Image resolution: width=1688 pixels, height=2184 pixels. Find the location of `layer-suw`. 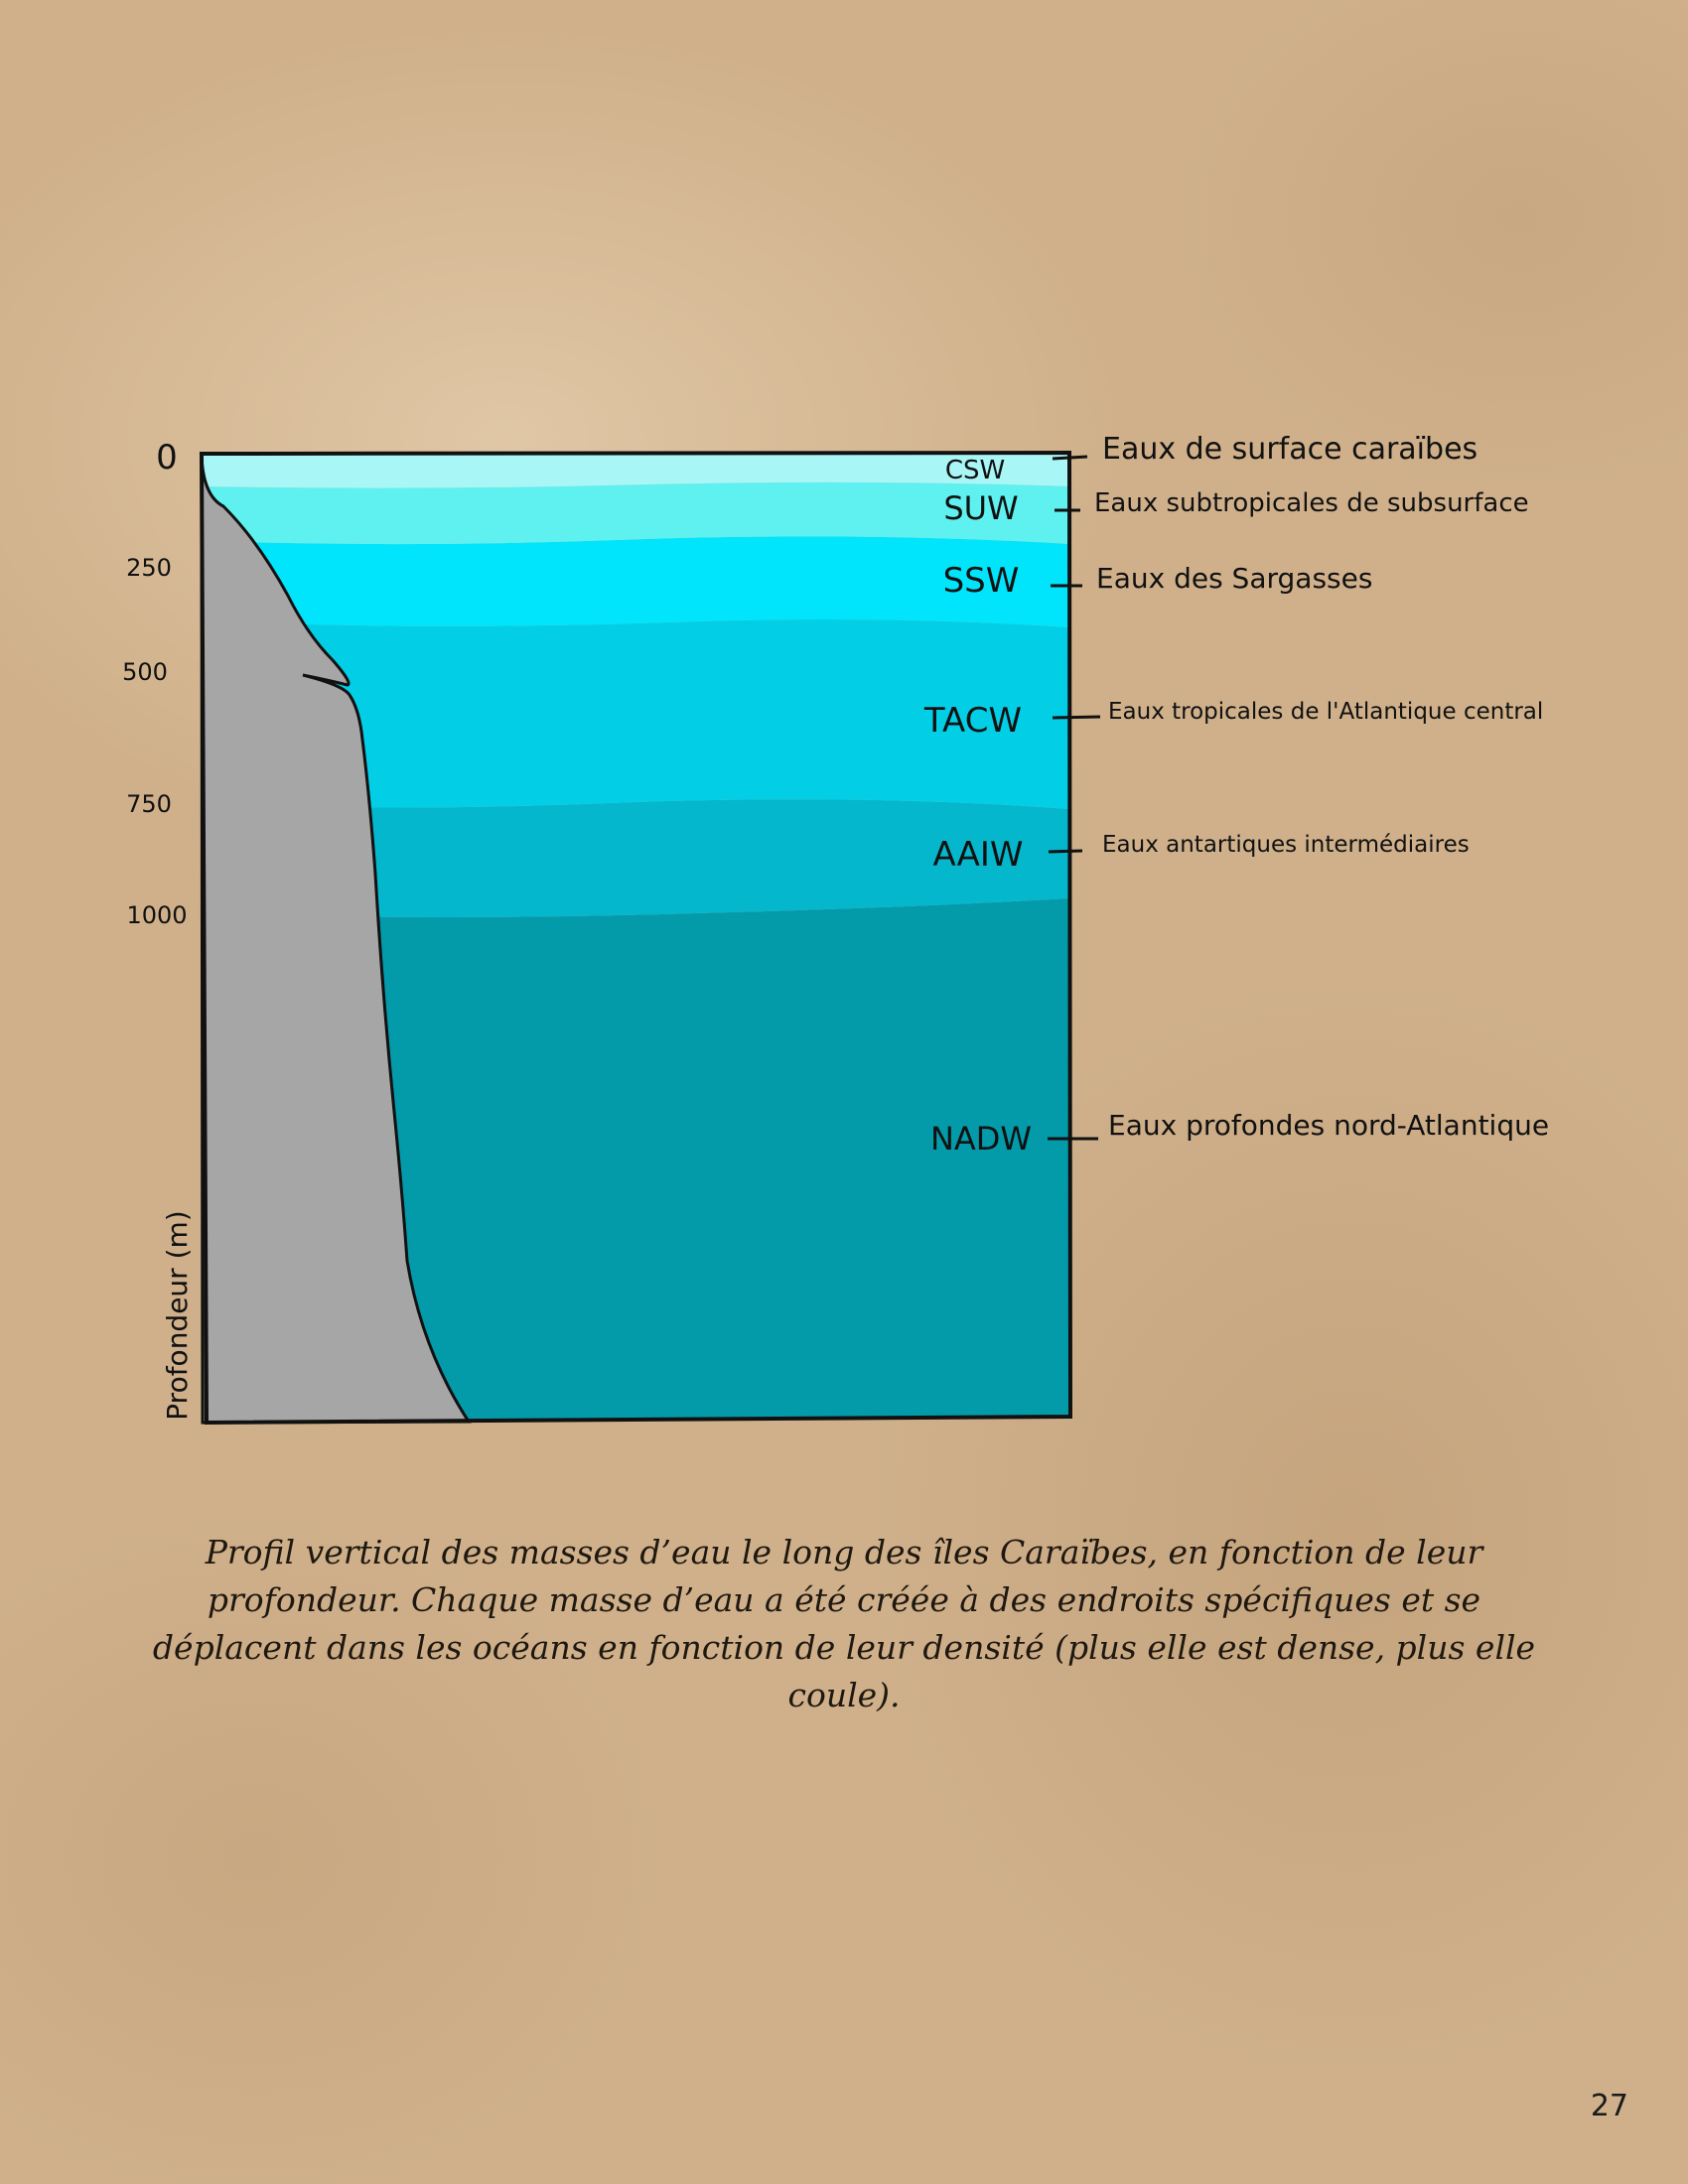

layer-suw is located at coordinates (635, 513).